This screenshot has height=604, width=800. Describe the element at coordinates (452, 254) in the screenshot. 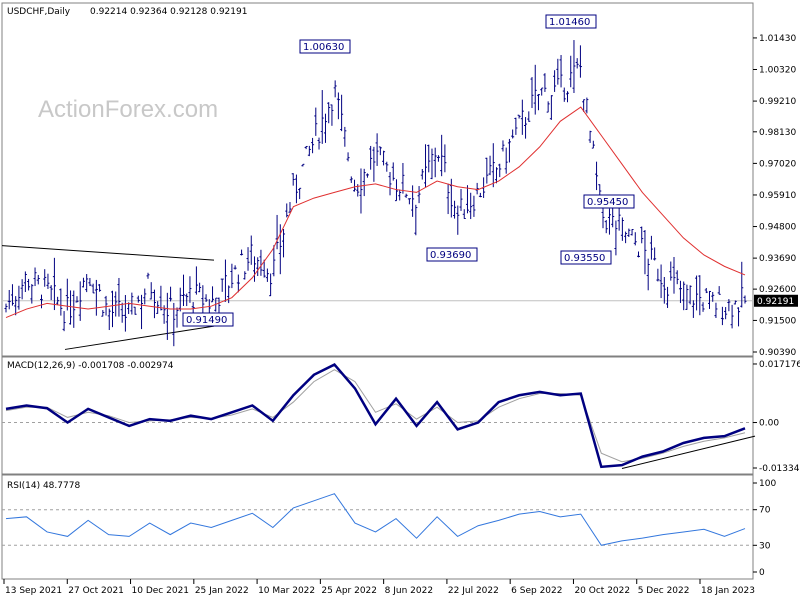

I see `price-annotation: 0.93690` at that location.